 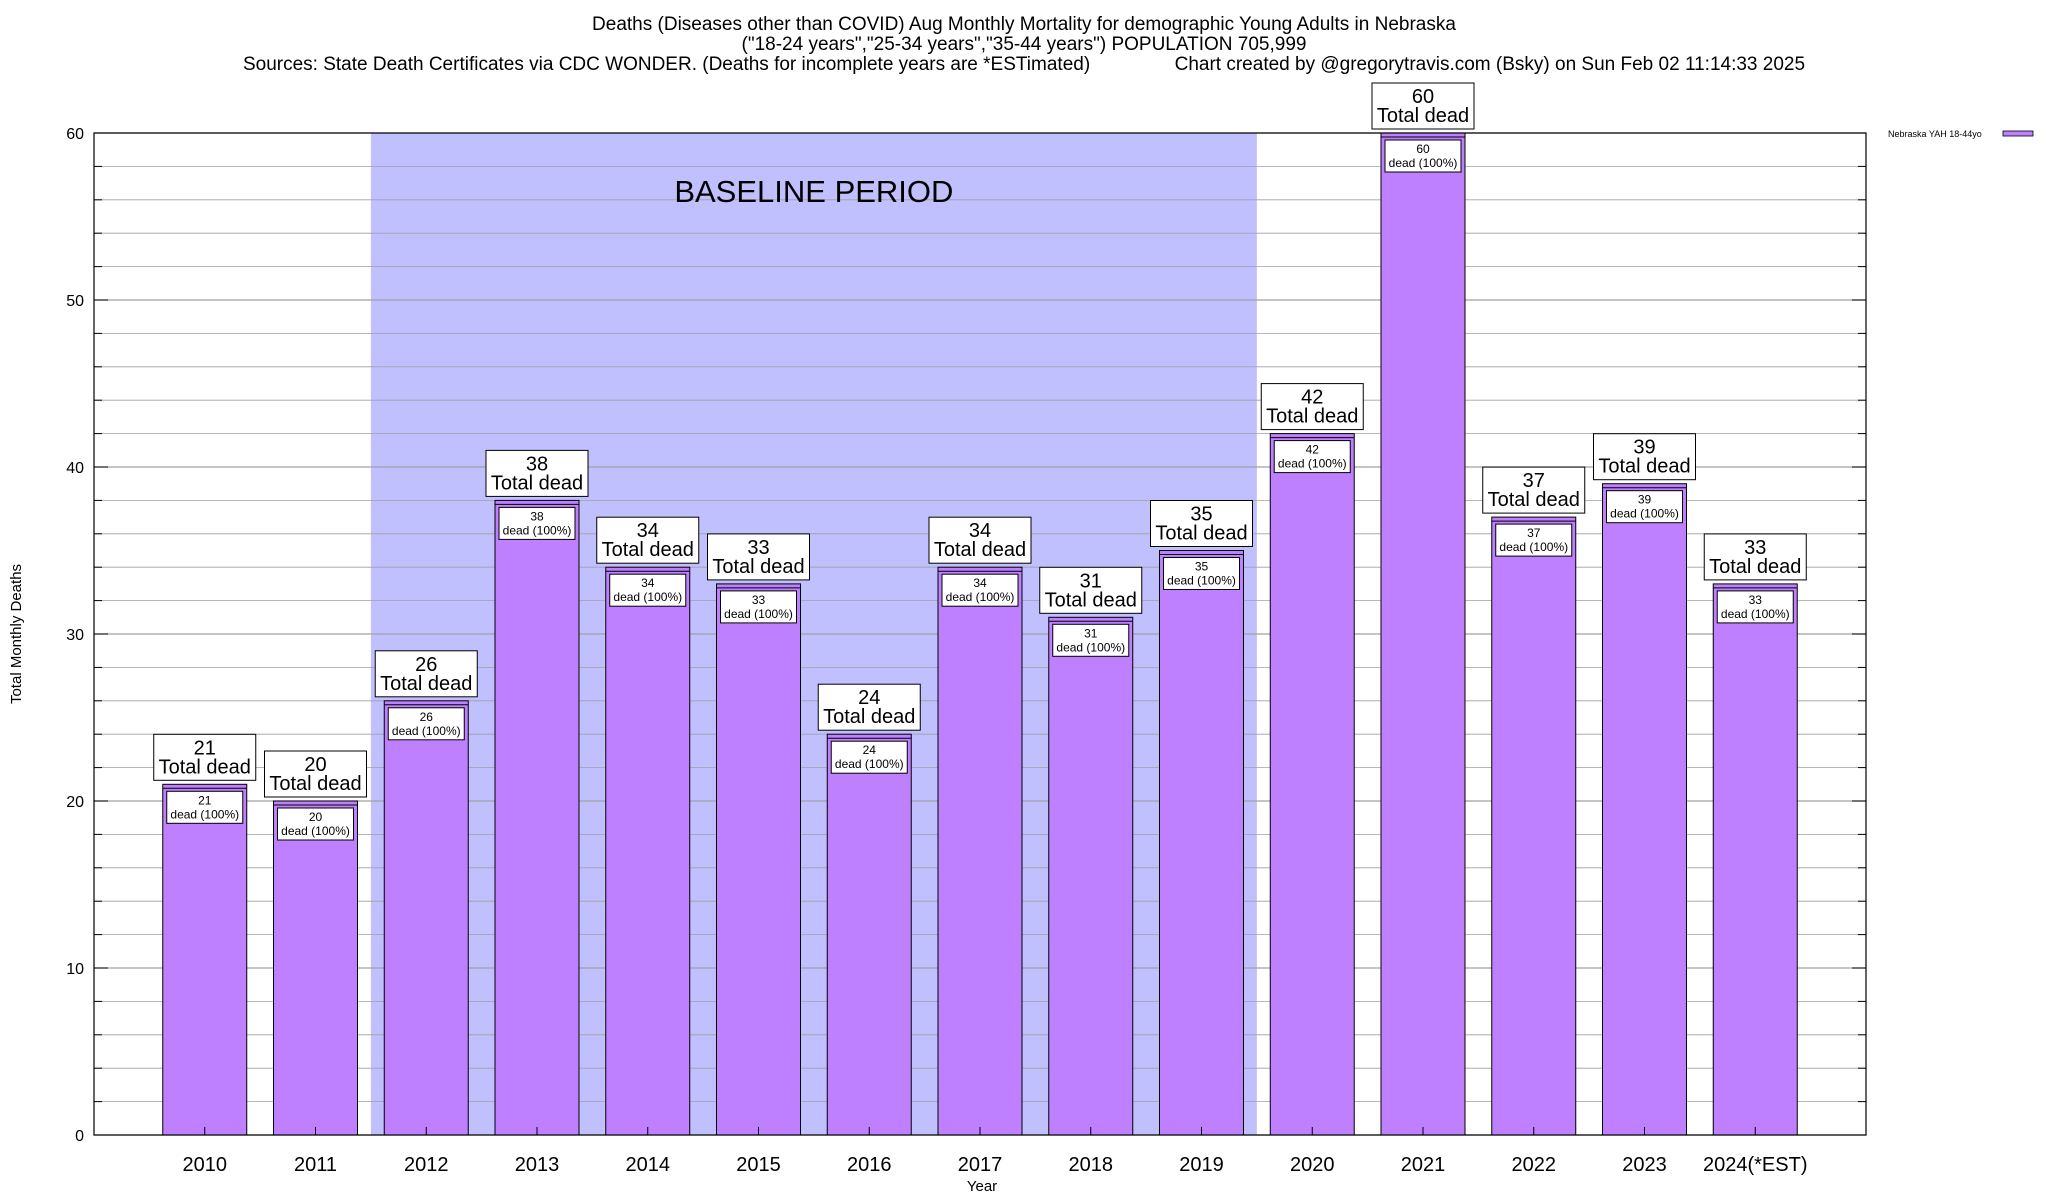 What do you see at coordinates (75, 301) in the screenshot?
I see `y-tick-label: 50` at bounding box center [75, 301].